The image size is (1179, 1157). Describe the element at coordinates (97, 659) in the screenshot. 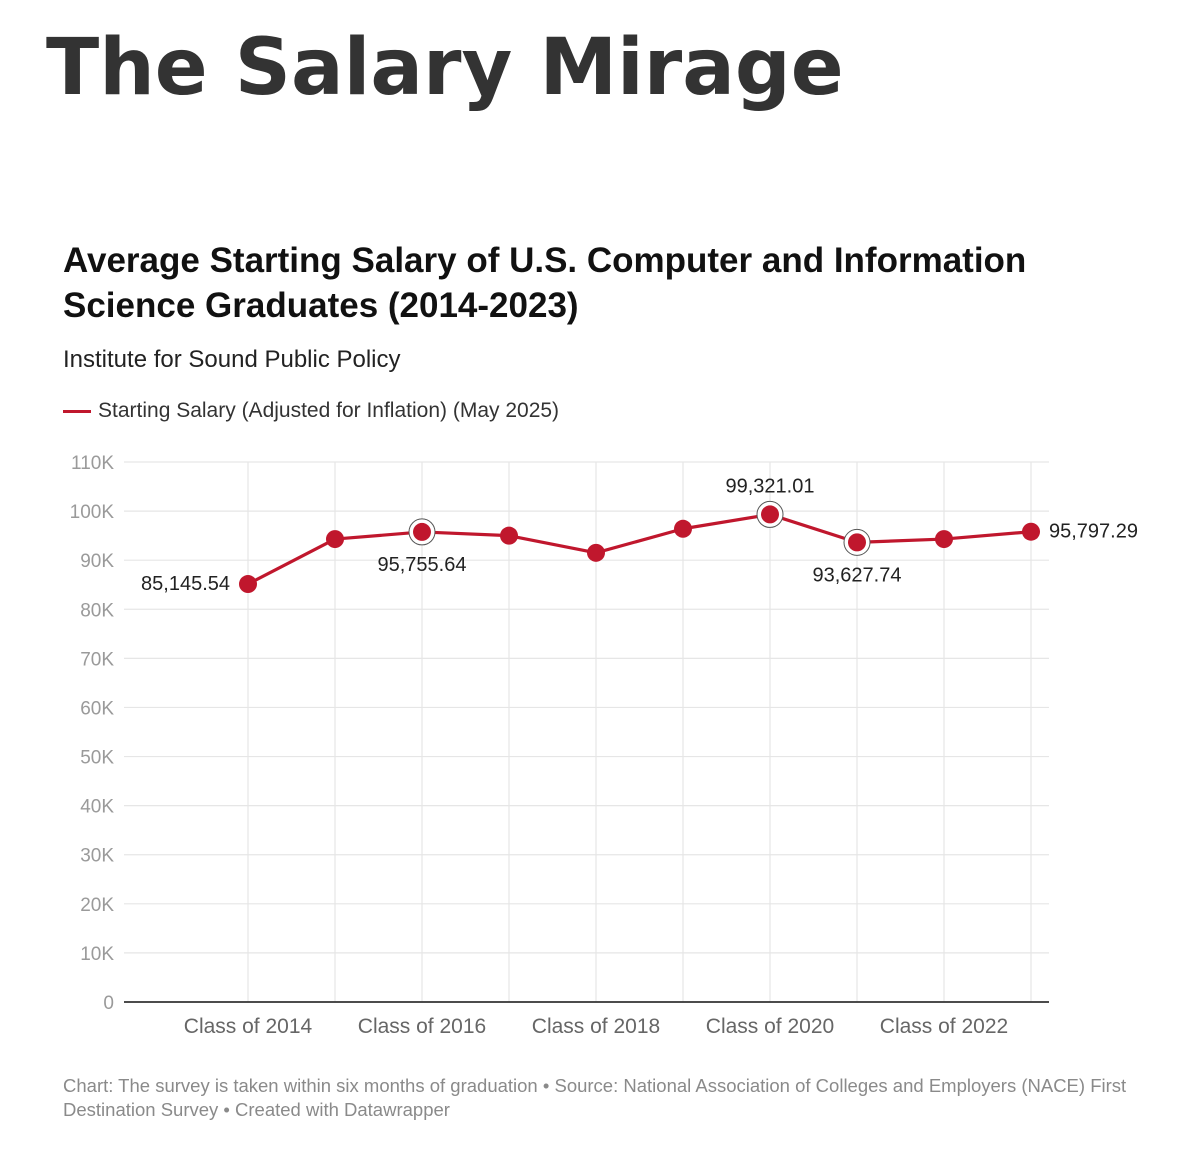

I see `y-tick-label: 70K` at that location.